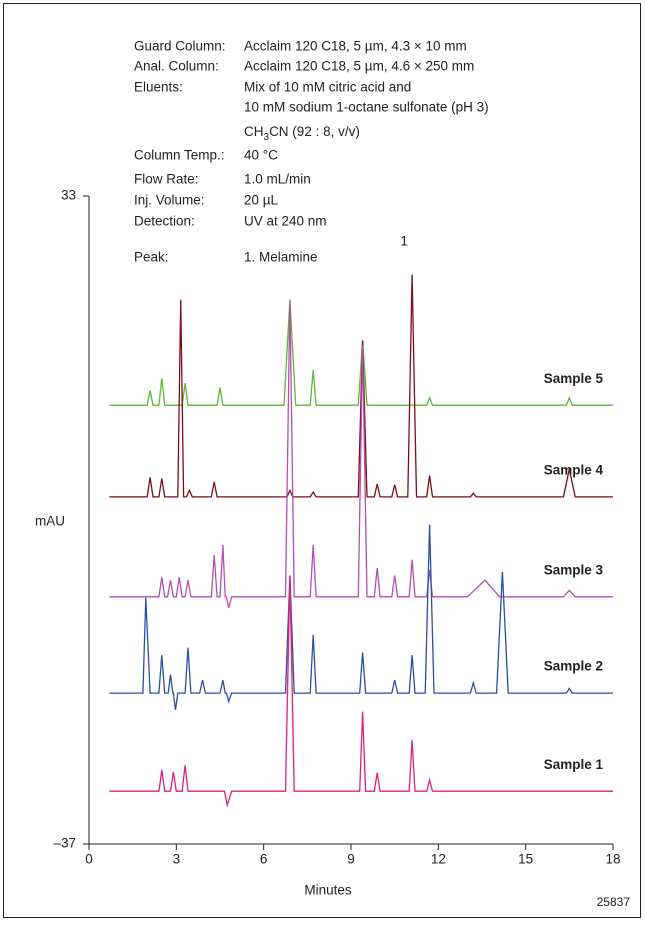  I want to click on x-tick-label: 9, so click(351, 859).